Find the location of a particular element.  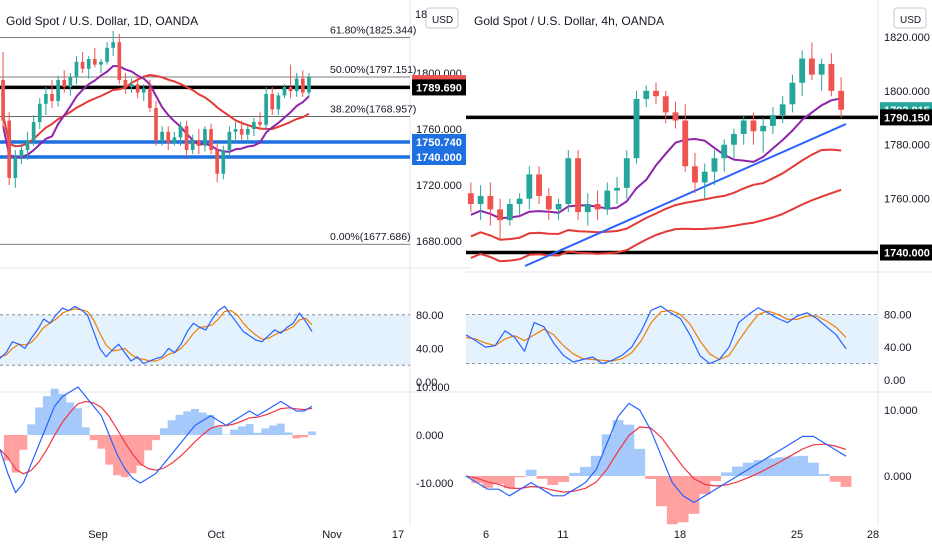

time-axis-label: 18 is located at coordinates (680, 535).